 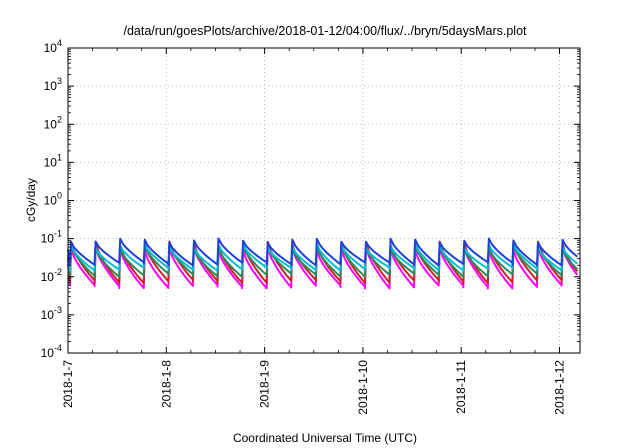 What do you see at coordinates (53, 84) in the screenshot?
I see `y-tick-label: 10³` at bounding box center [53, 84].